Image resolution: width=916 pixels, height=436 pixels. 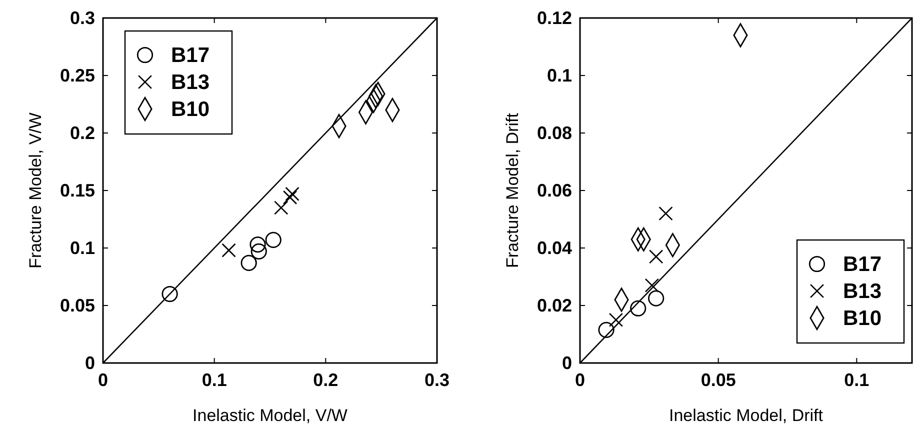 What do you see at coordinates (82, 18) in the screenshot?
I see `y-tick-label: 0.3` at bounding box center [82, 18].